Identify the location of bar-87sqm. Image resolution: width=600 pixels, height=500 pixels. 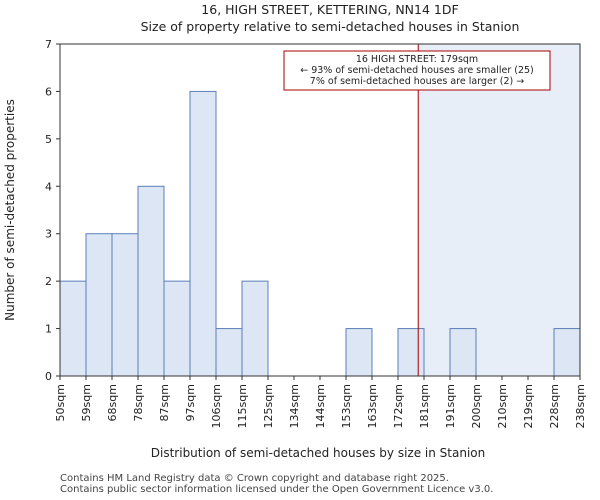
(177, 328).